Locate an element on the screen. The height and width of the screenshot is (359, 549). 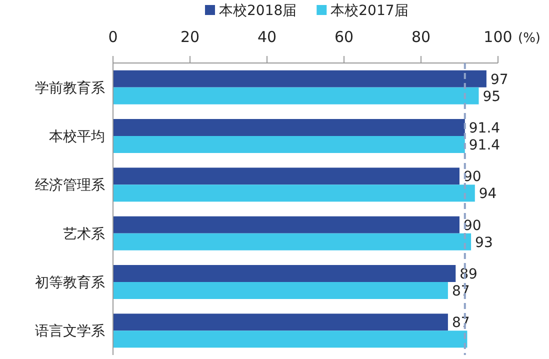
x-tick-label: 0 is located at coordinates (113, 37).